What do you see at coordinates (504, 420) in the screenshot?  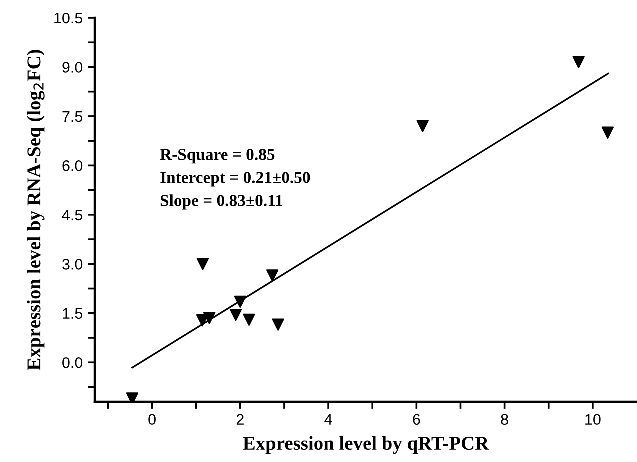 I see `x-tick-label: 8` at bounding box center [504, 420].